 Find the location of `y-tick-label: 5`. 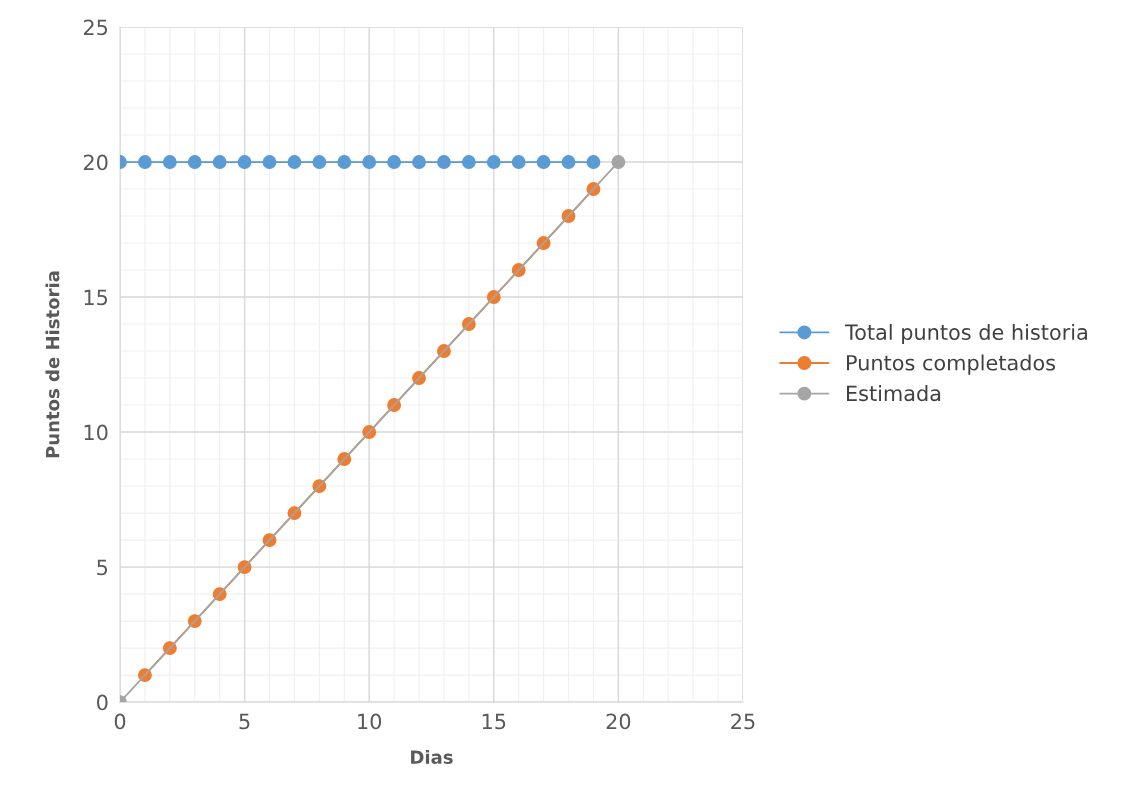

y-tick-label: 5 is located at coordinates (102, 567).